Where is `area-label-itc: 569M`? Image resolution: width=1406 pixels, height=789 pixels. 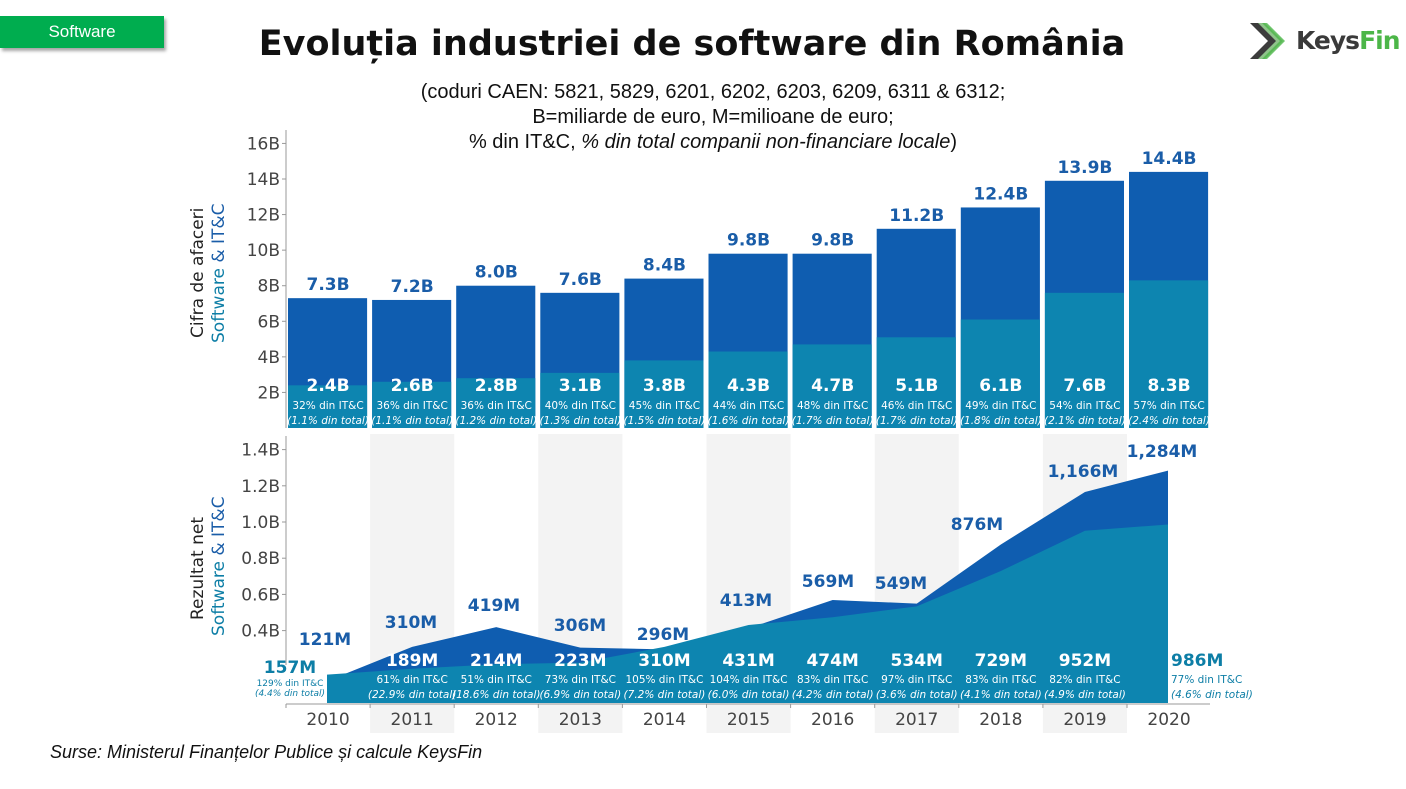 area-label-itc: 569M is located at coordinates (828, 582).